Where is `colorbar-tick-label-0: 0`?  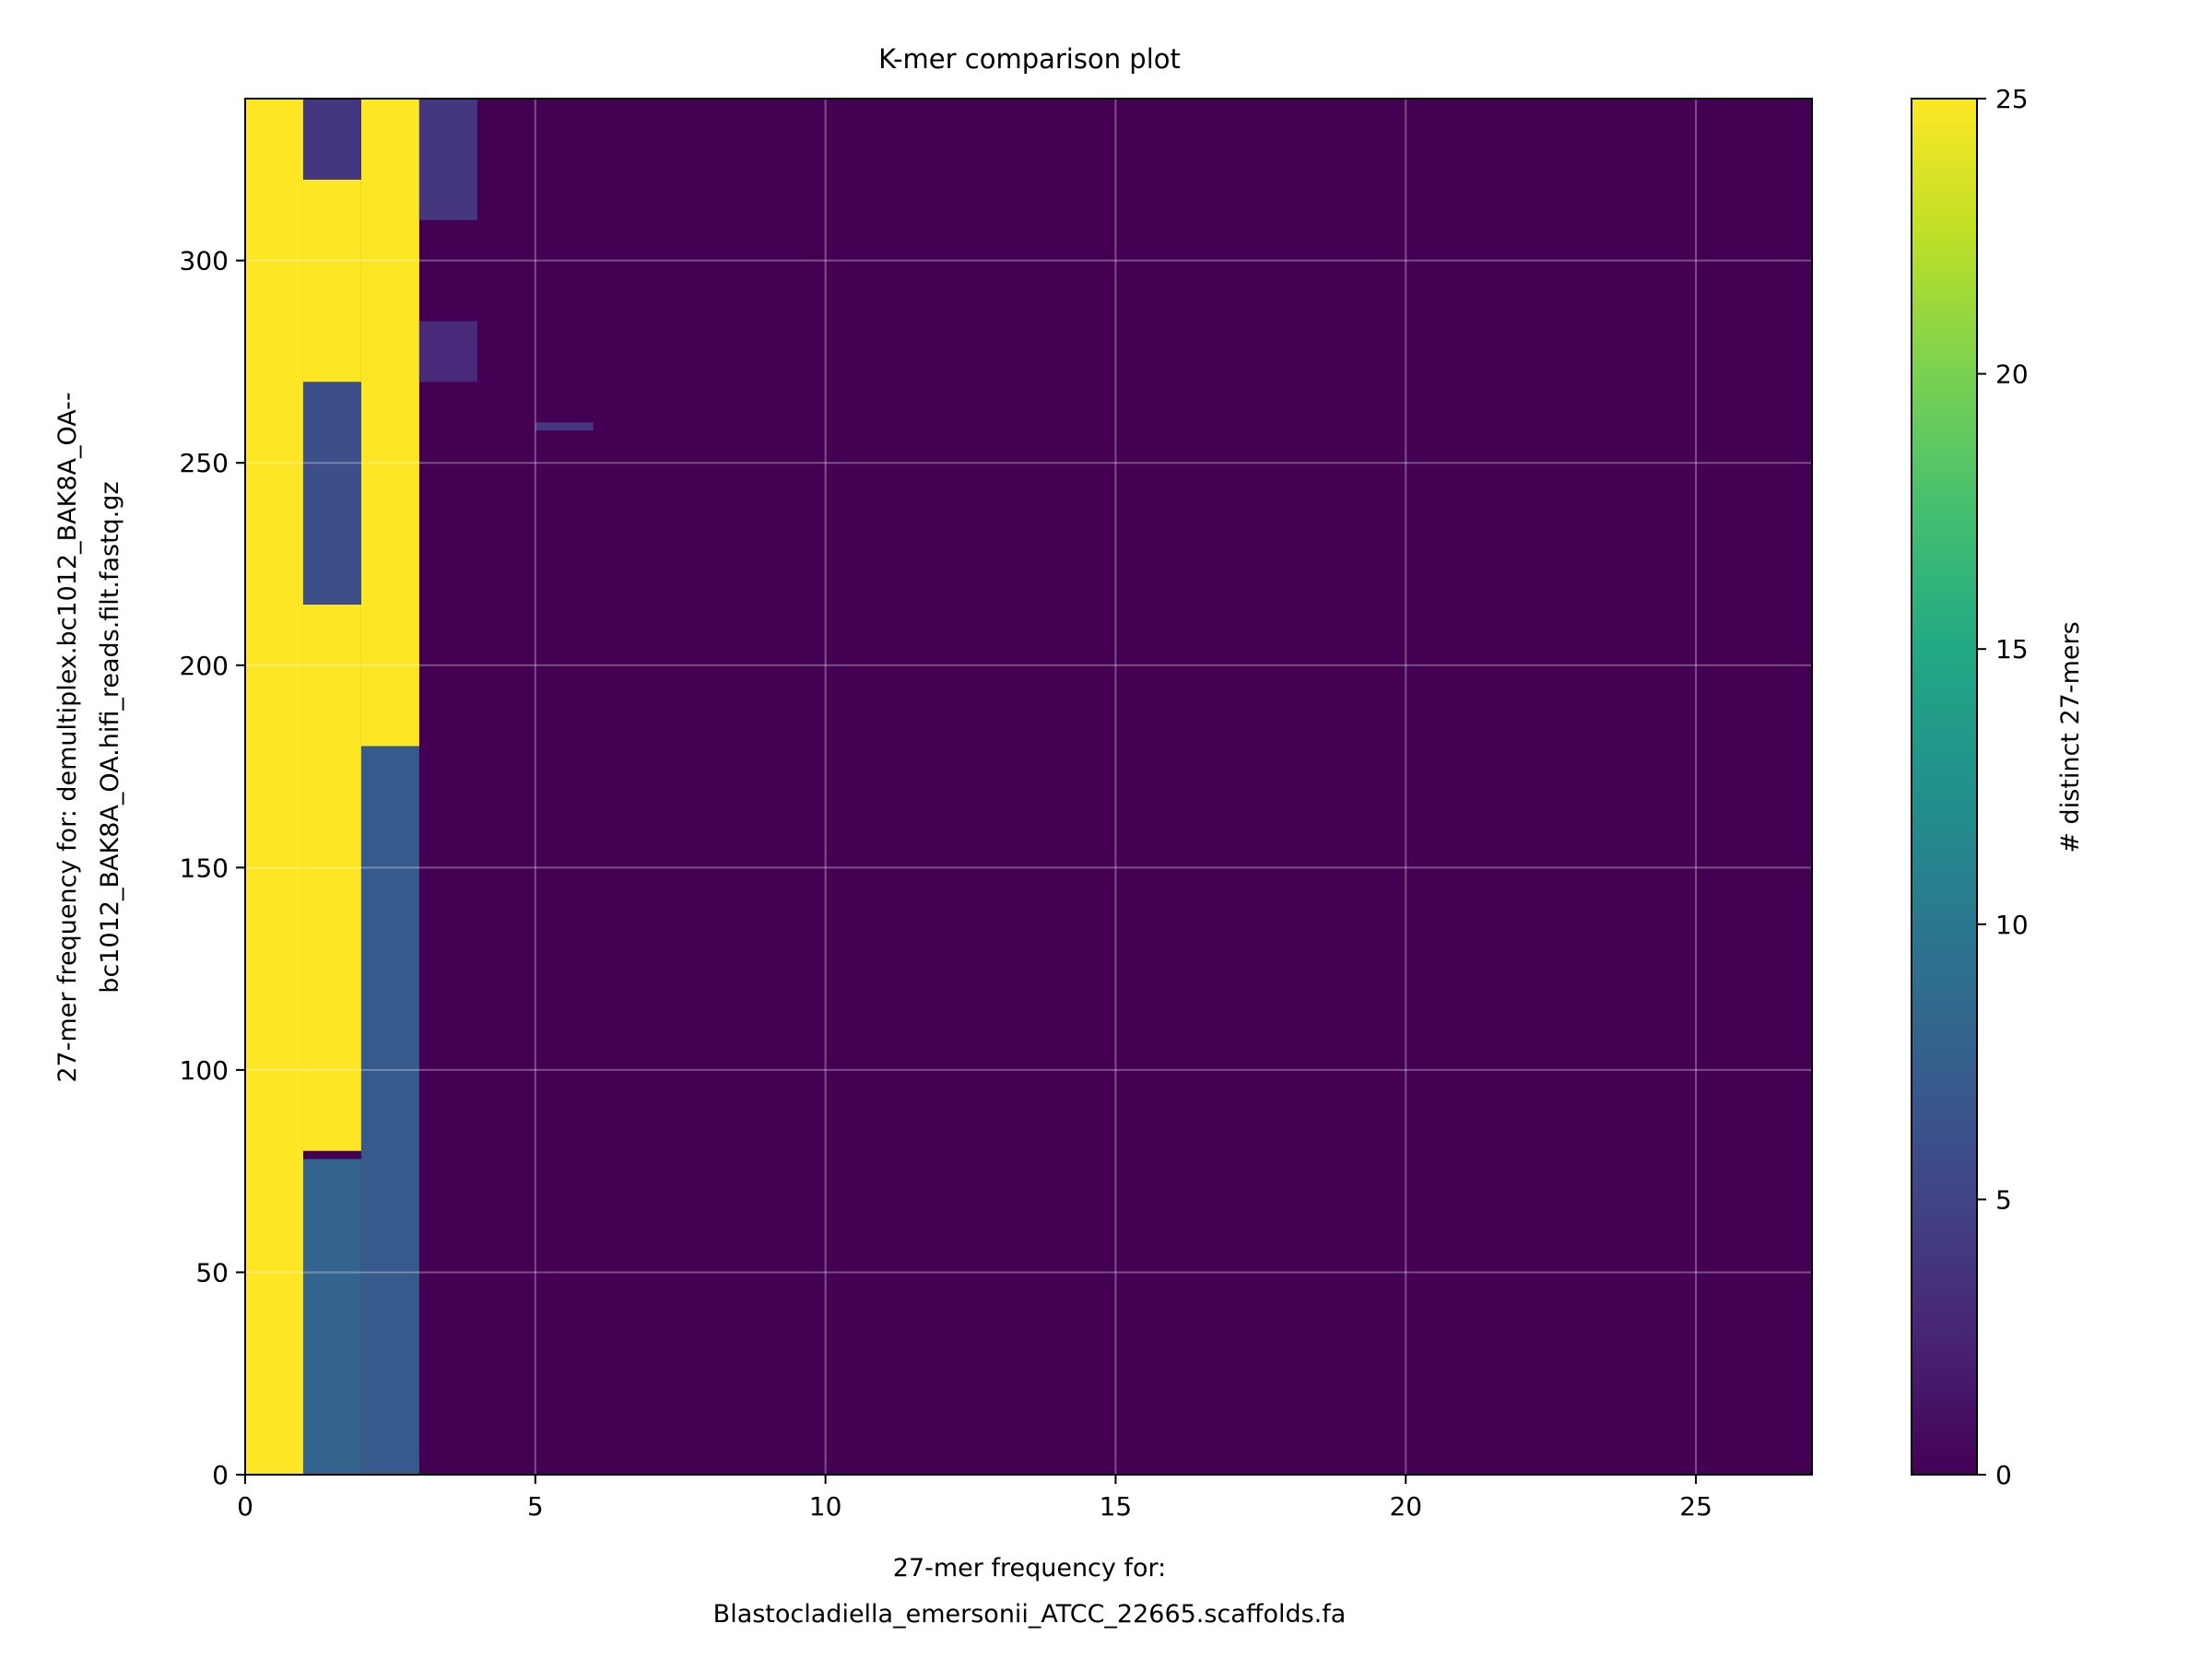 colorbar-tick-label-0: 0 is located at coordinates (2003, 1475).